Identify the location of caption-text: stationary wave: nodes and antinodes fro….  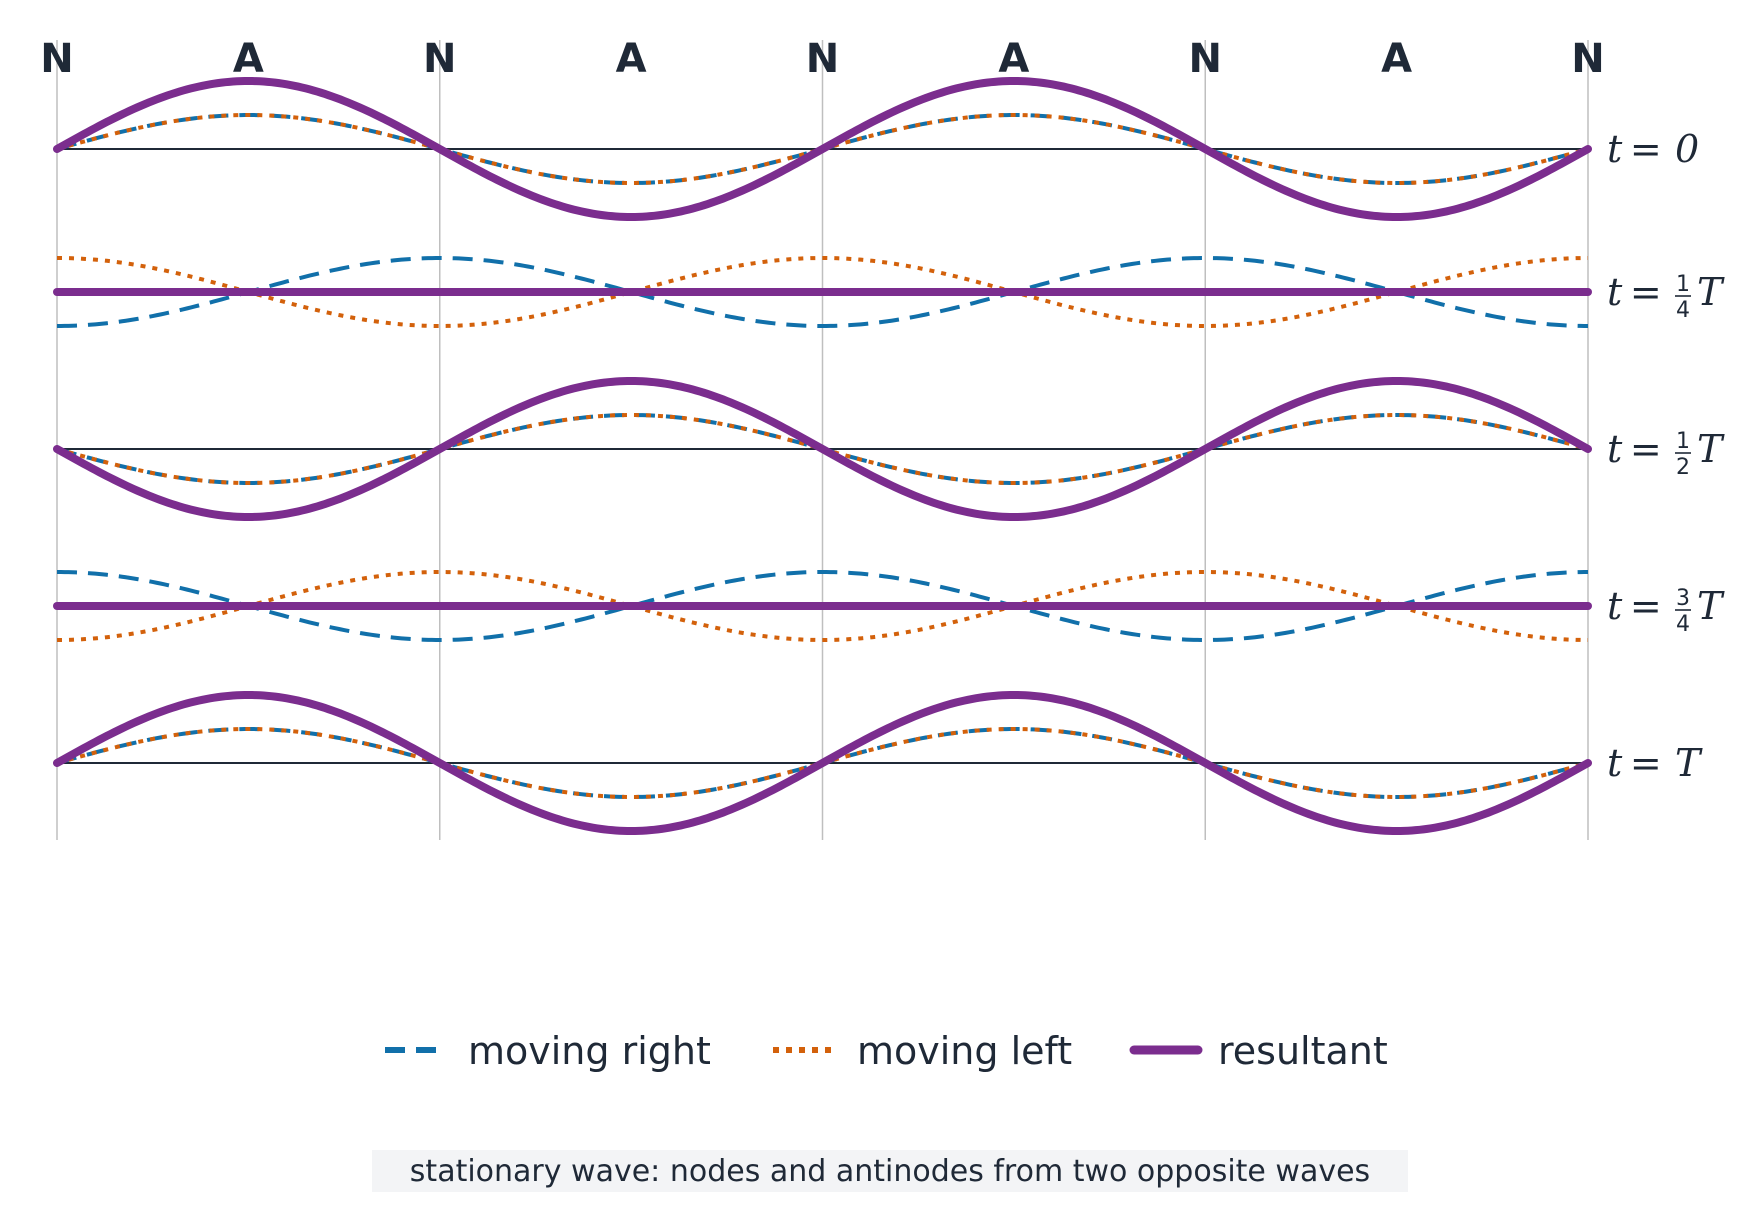
(890, 1171).